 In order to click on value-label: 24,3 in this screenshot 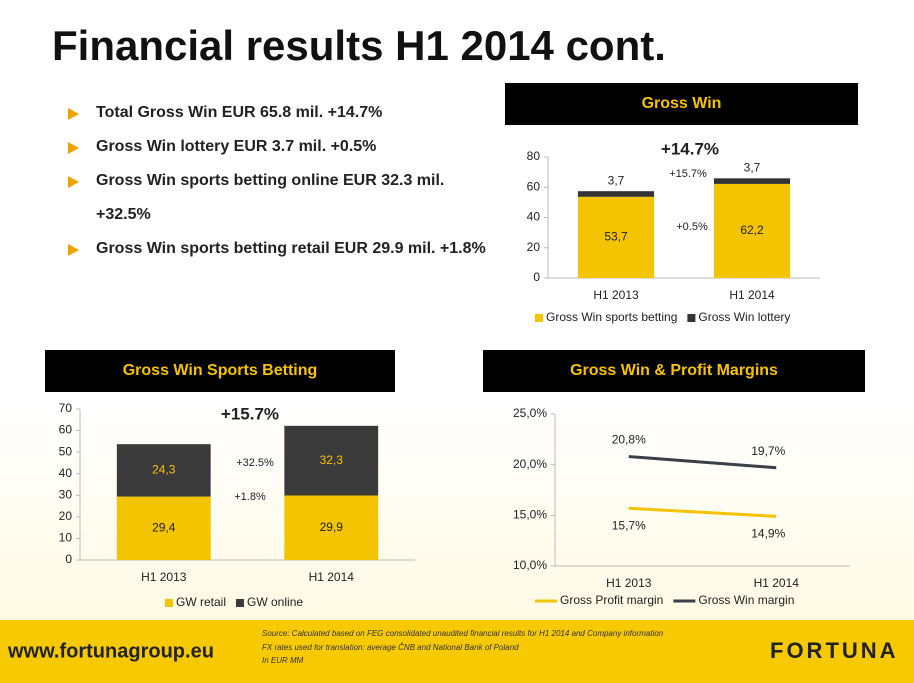, I will do `click(164, 470)`.